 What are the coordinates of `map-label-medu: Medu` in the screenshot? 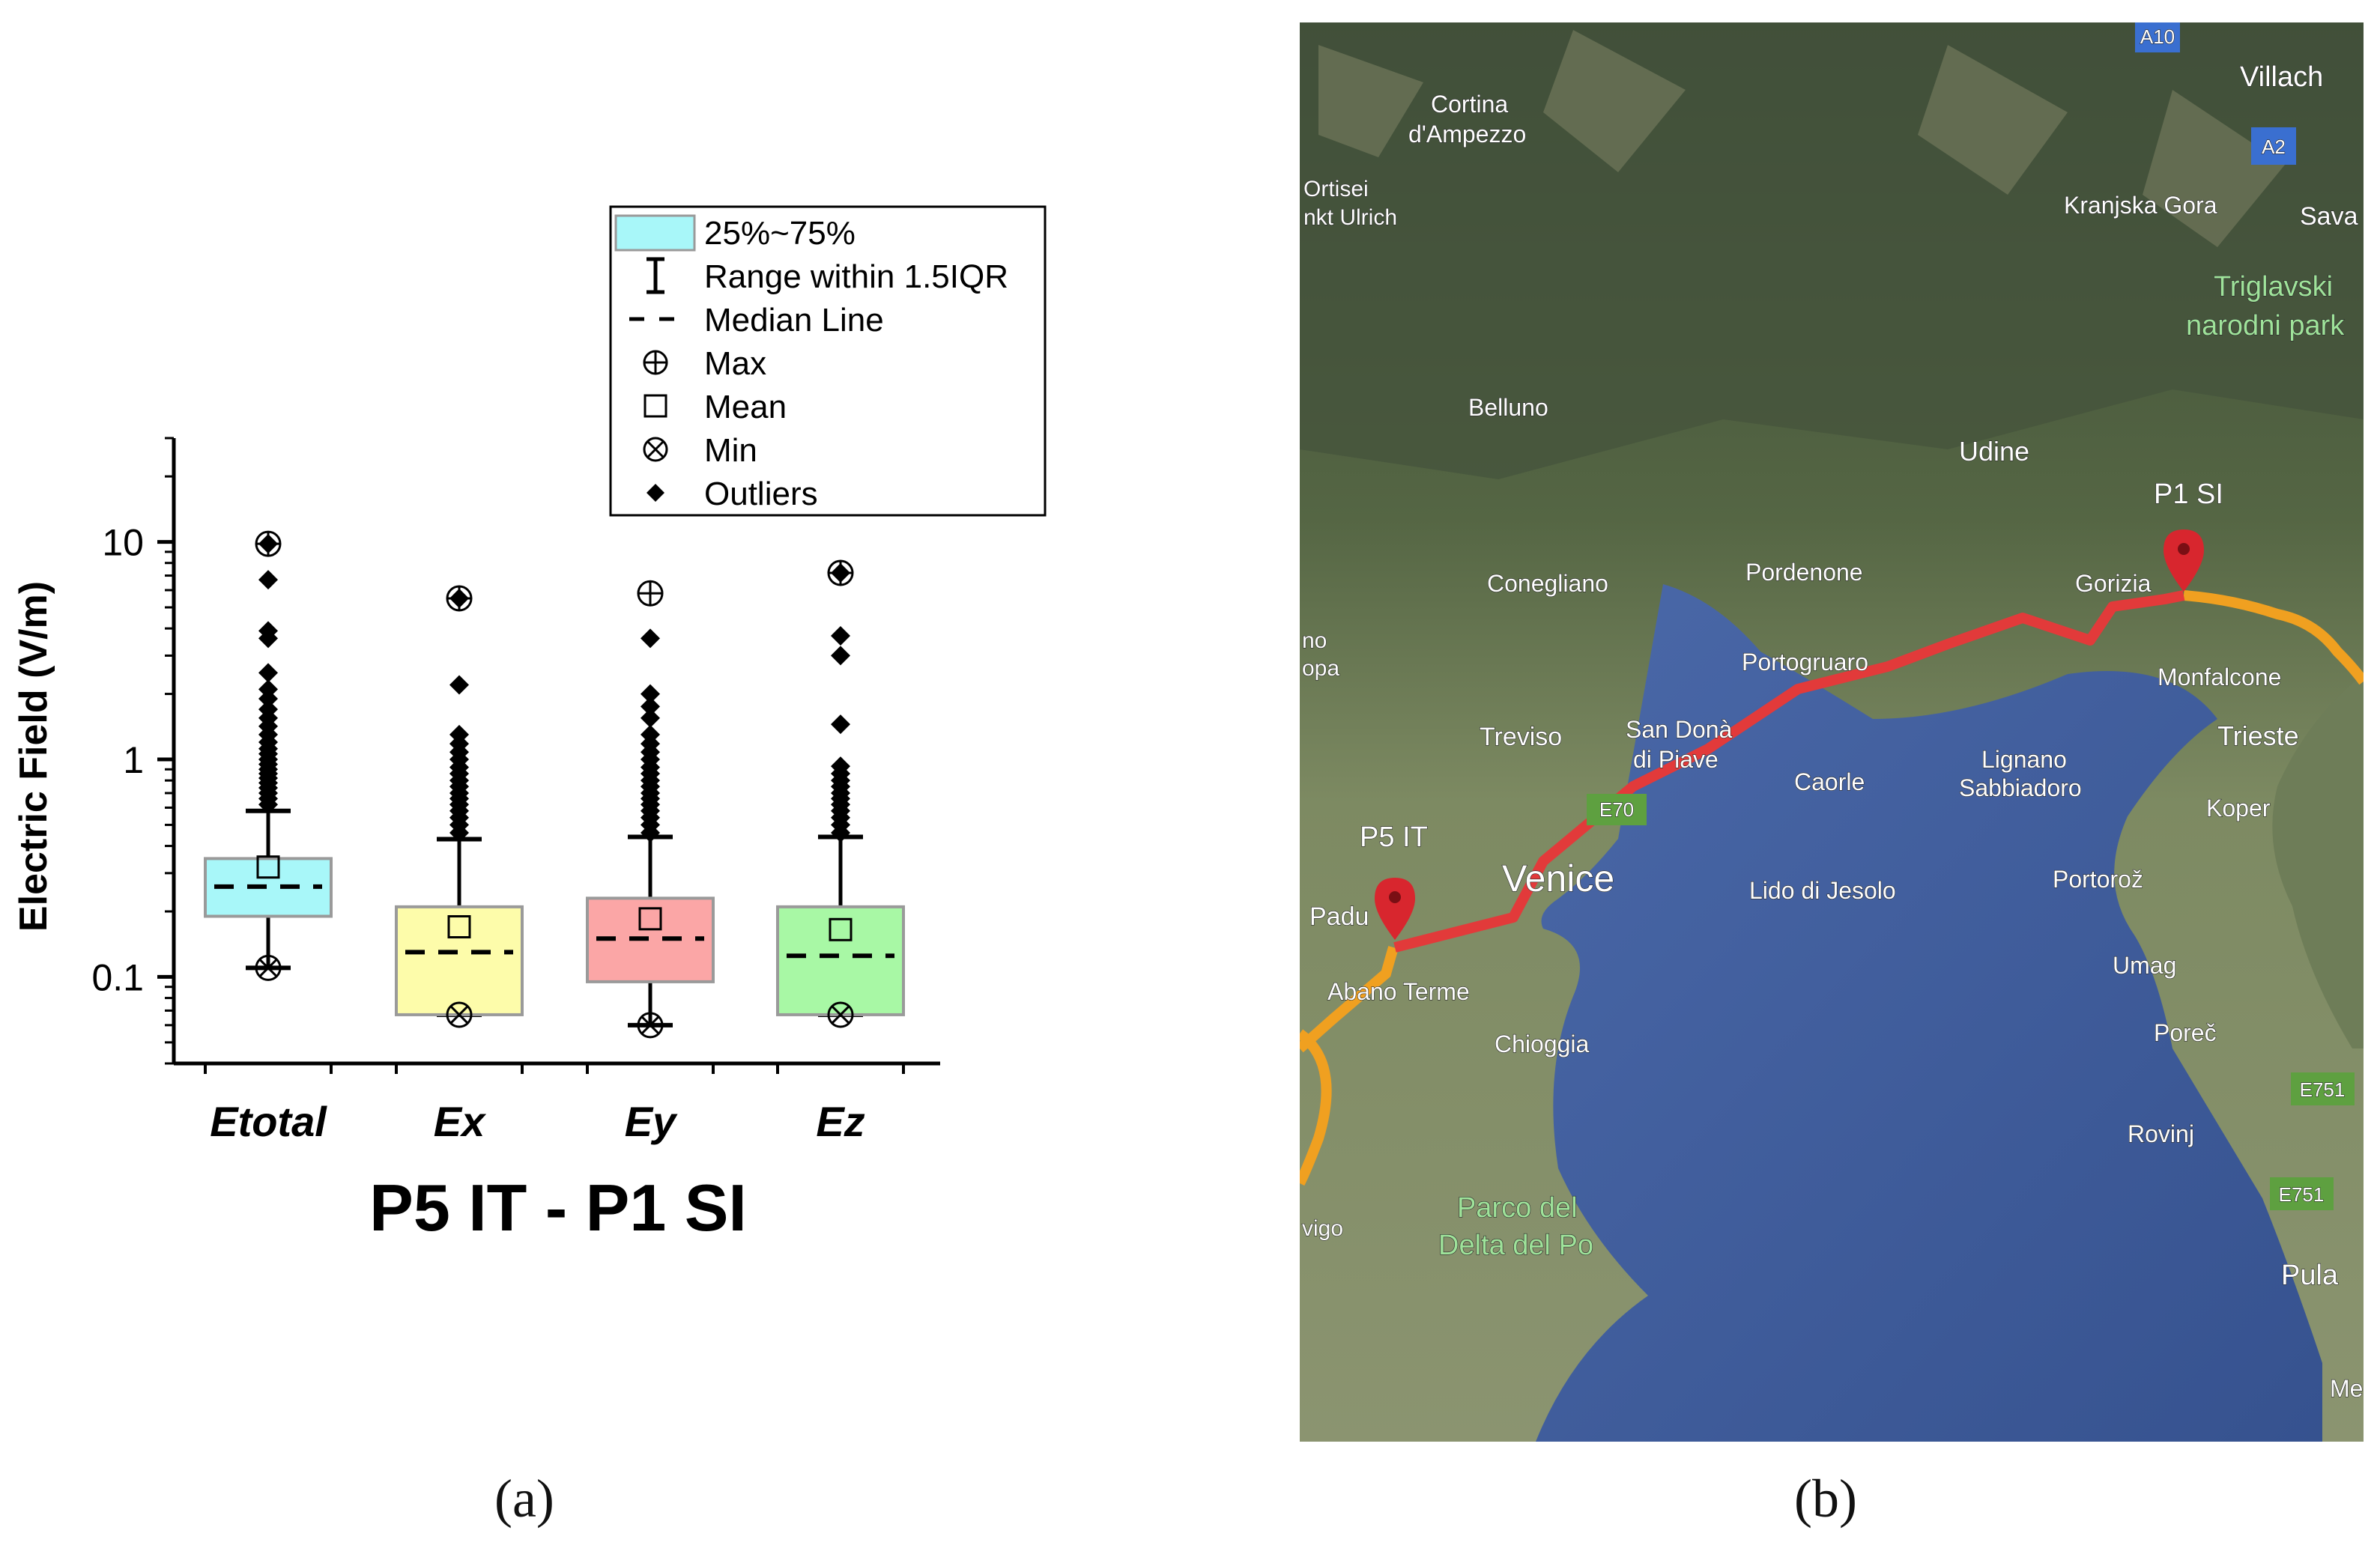 It's located at (2355, 1389).